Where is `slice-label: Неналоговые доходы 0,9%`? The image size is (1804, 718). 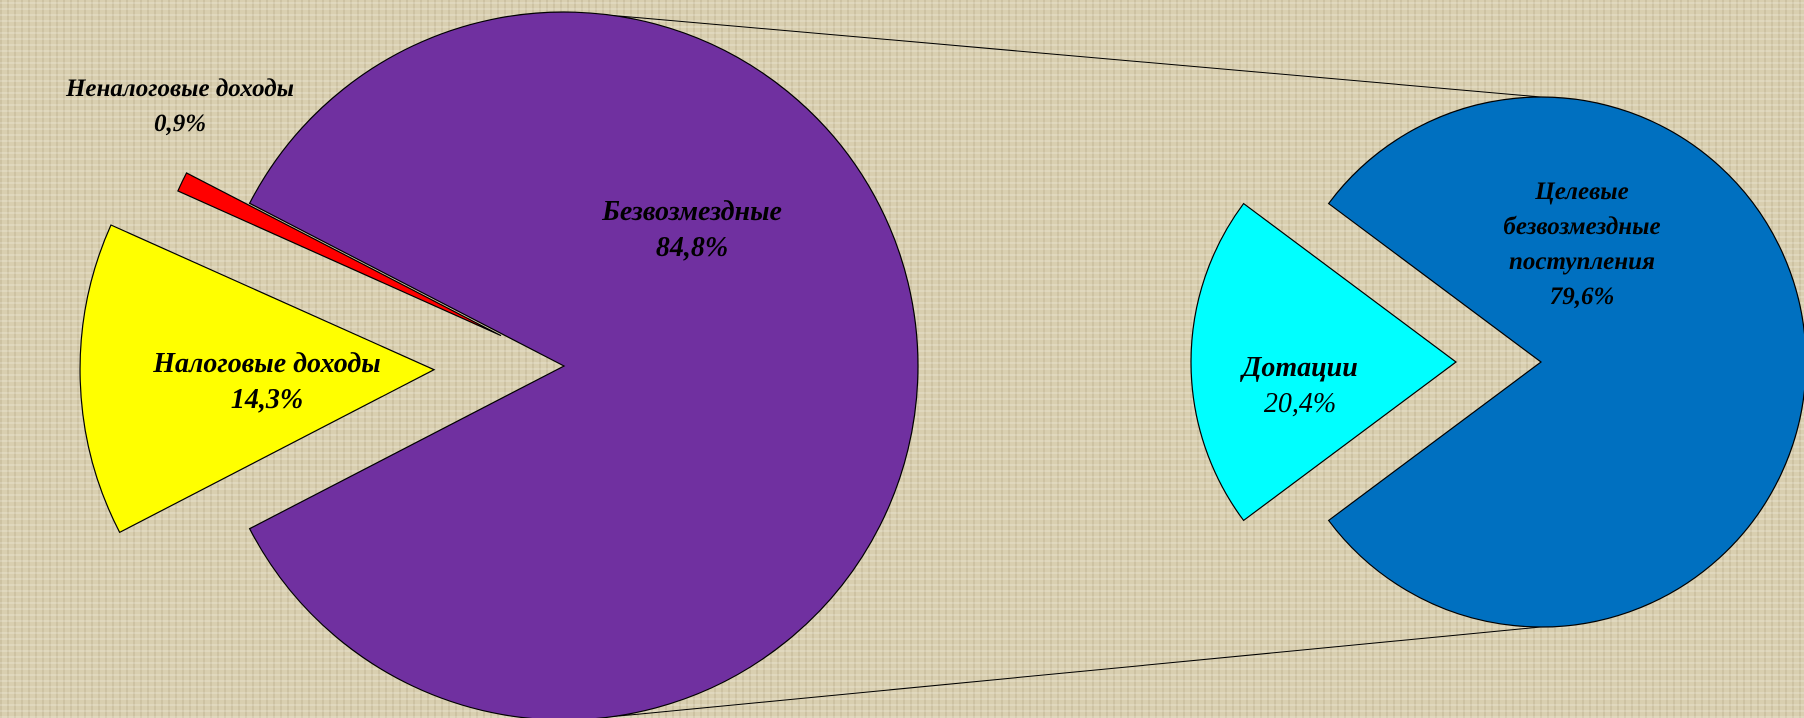 slice-label: Неналоговые доходы 0,9% is located at coordinates (180, 106).